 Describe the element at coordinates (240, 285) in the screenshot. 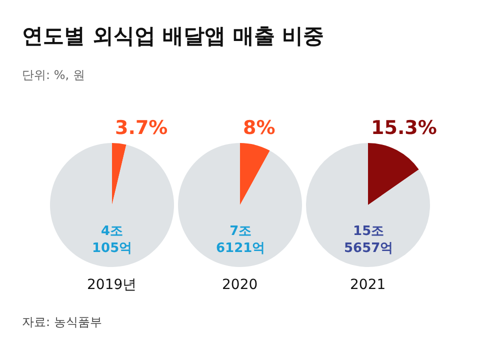

I see `text: 2020` at that location.